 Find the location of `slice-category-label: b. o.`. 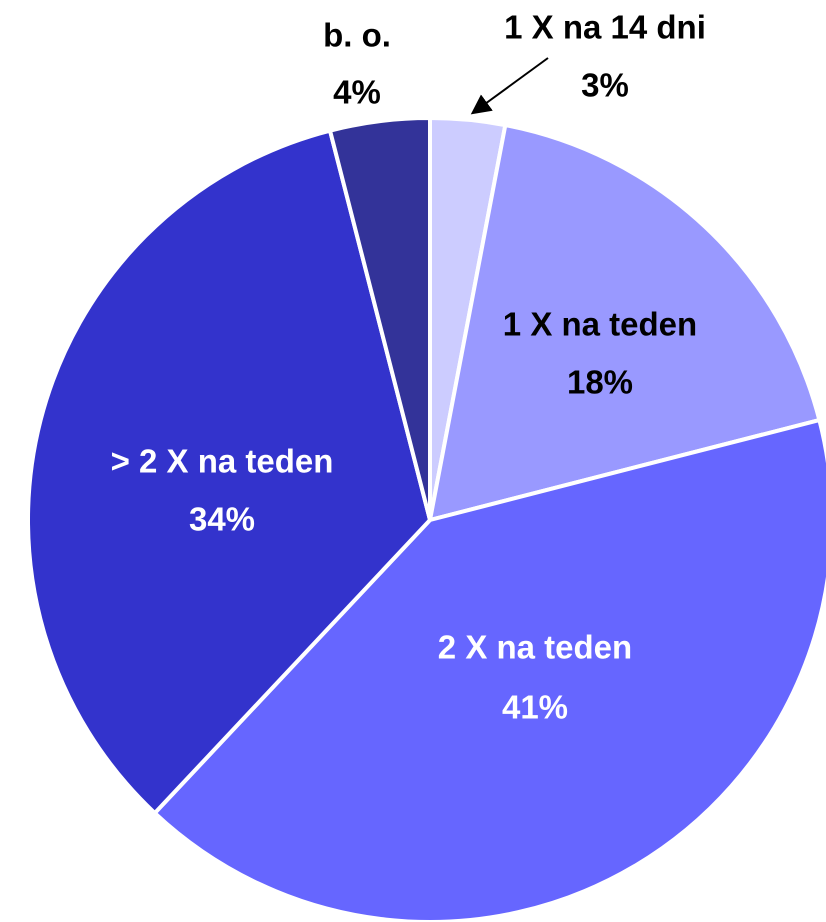

slice-category-label: b. o. is located at coordinates (357, 35).